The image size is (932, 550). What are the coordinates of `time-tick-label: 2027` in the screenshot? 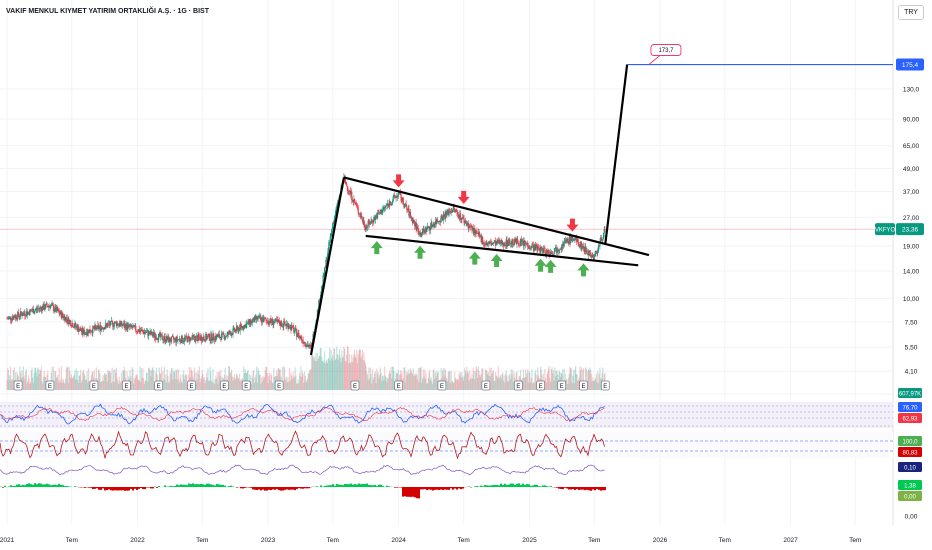 It's located at (790, 540).